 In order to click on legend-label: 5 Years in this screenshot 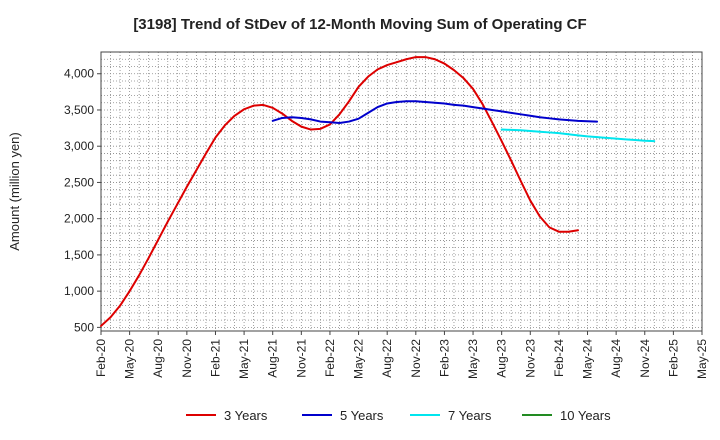, I will do `click(362, 415)`.